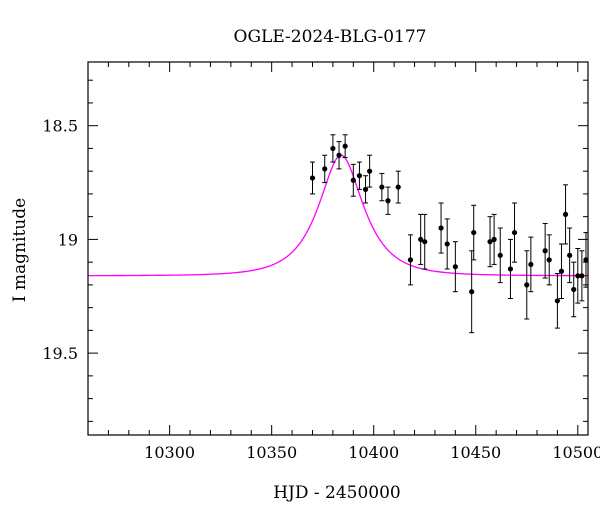 The image size is (600, 516). Describe the element at coordinates (20, 250) in the screenshot. I see `y-axis-label: I magnitude` at that location.